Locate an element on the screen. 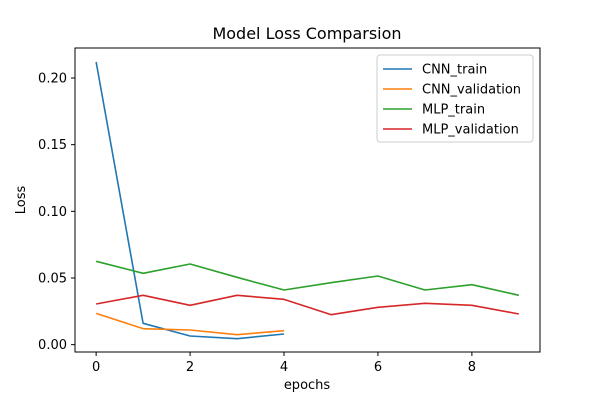  x-tick-label: 2 is located at coordinates (190, 367).